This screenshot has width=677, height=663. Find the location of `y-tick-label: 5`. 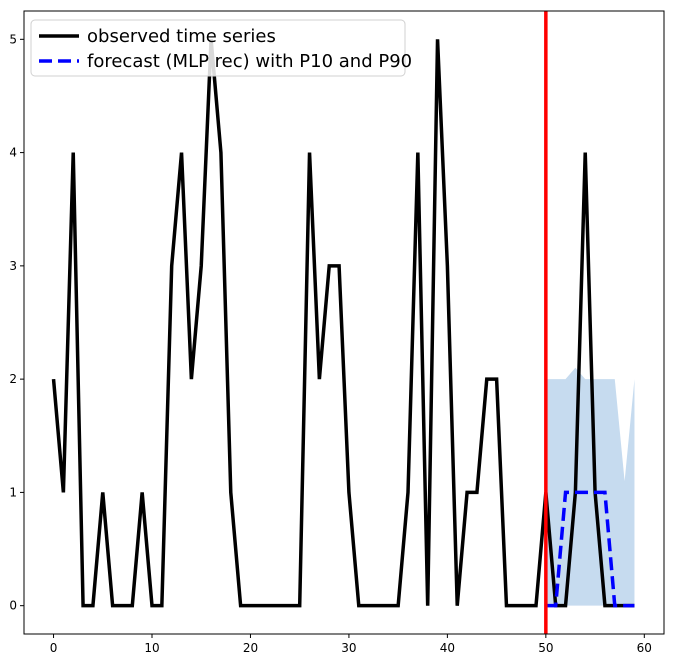

y-tick-label: 5 is located at coordinates (13, 39).